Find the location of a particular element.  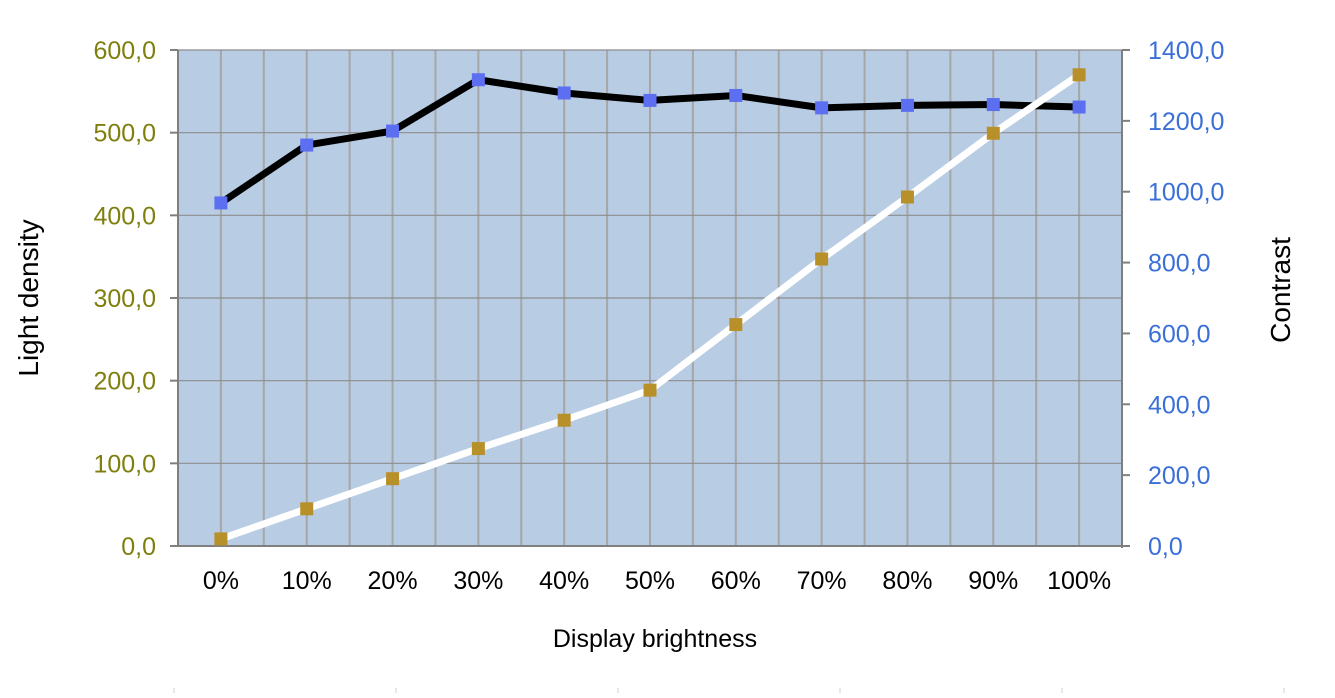

y-right-tick-label: 600,0 is located at coordinates (1179, 334).